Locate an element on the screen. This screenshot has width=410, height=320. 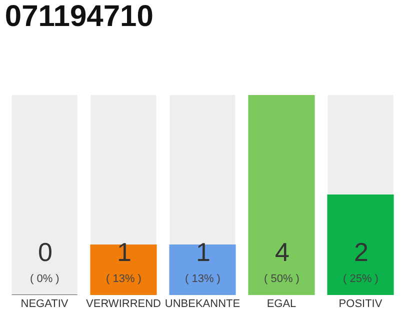
data-label: 4 ( 50% ) is located at coordinates (282, 261).